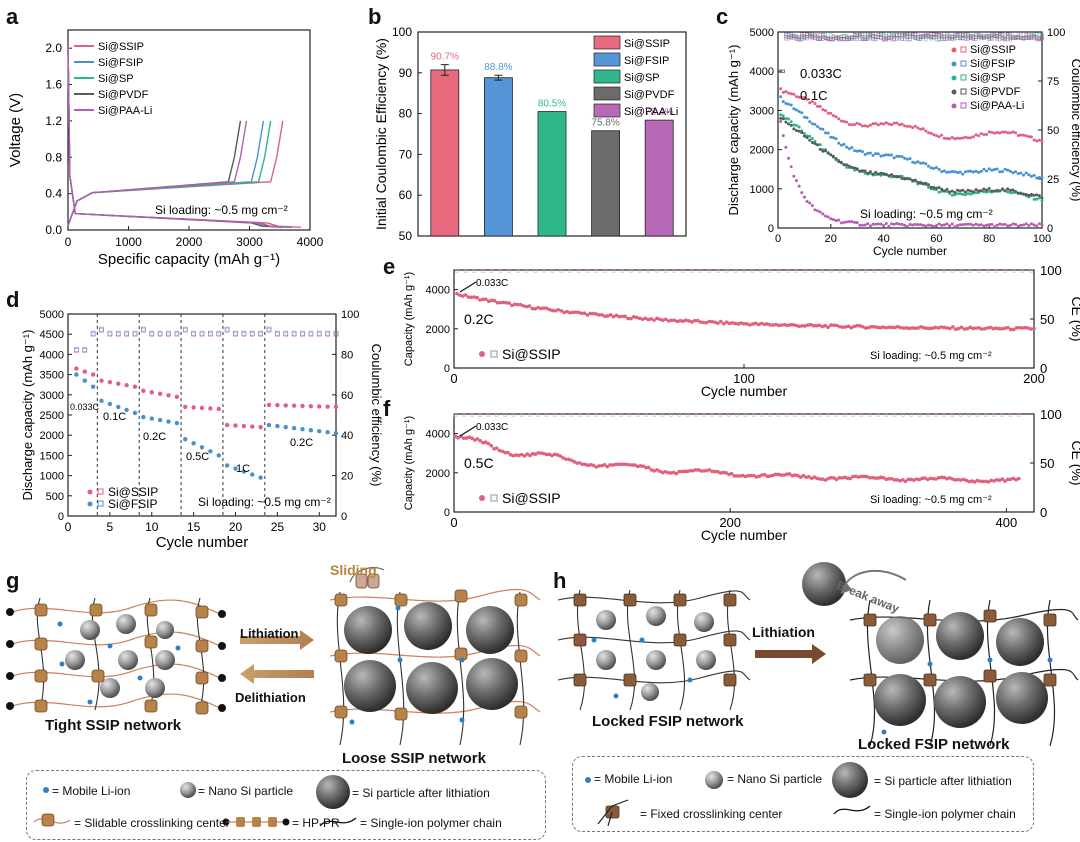 Image resolution: width=1080 pixels, height=842 pixels. What do you see at coordinates (498, 157) in the screenshot?
I see `b-bar-Si@FSIP` at bounding box center [498, 157].